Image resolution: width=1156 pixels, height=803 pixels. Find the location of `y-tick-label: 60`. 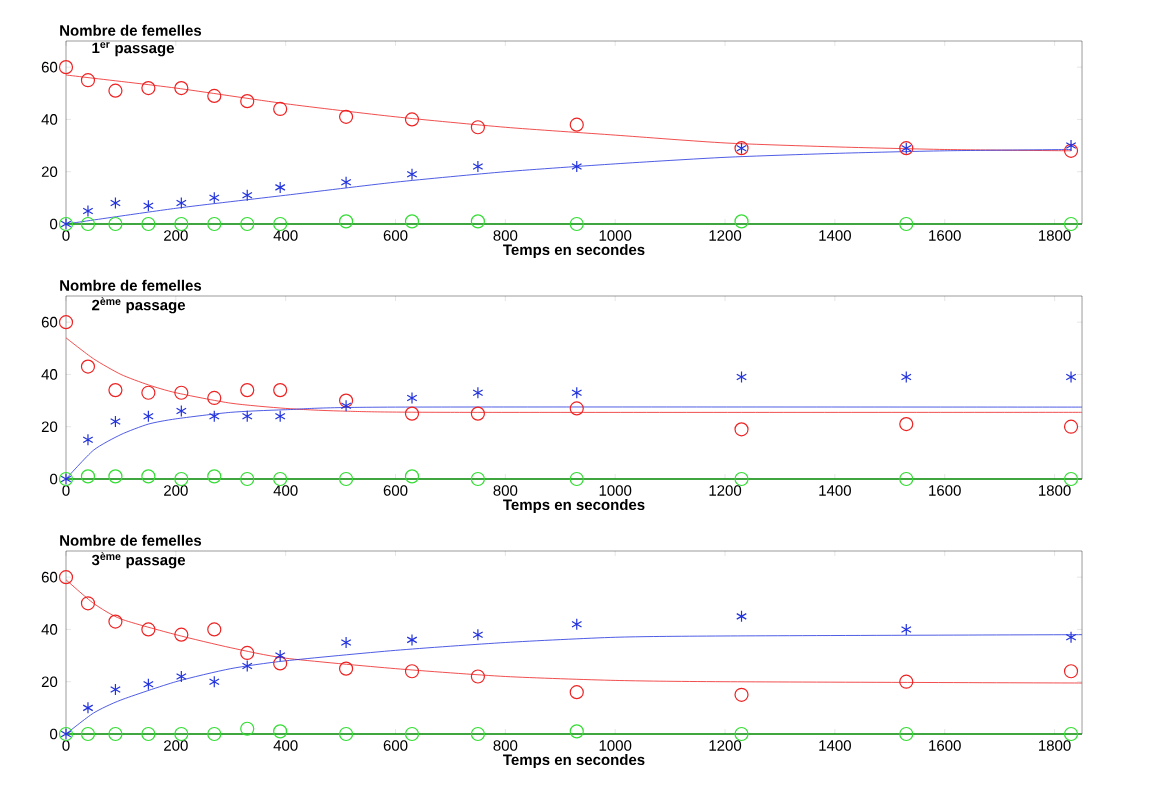

y-tick-label: 60 is located at coordinates (49, 322).